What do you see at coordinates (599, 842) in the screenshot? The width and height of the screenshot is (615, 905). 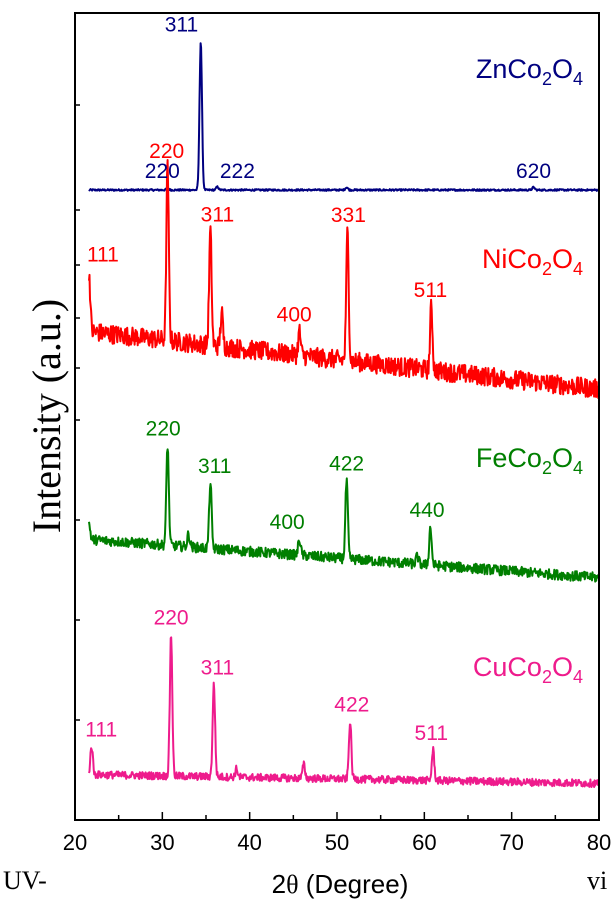 I see `x-tick-label-80: 80` at bounding box center [599, 842].